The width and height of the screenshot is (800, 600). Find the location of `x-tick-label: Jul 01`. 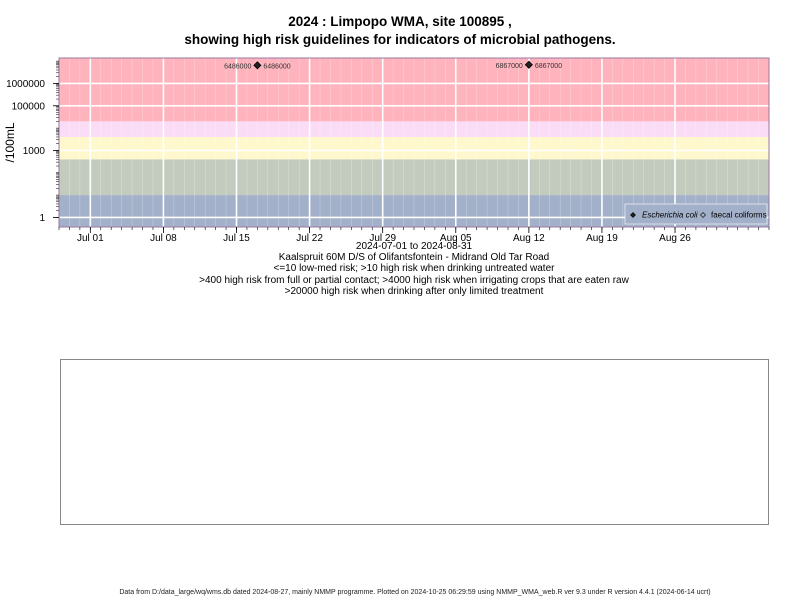

x-tick-label: Jul 01 is located at coordinates (90, 238).